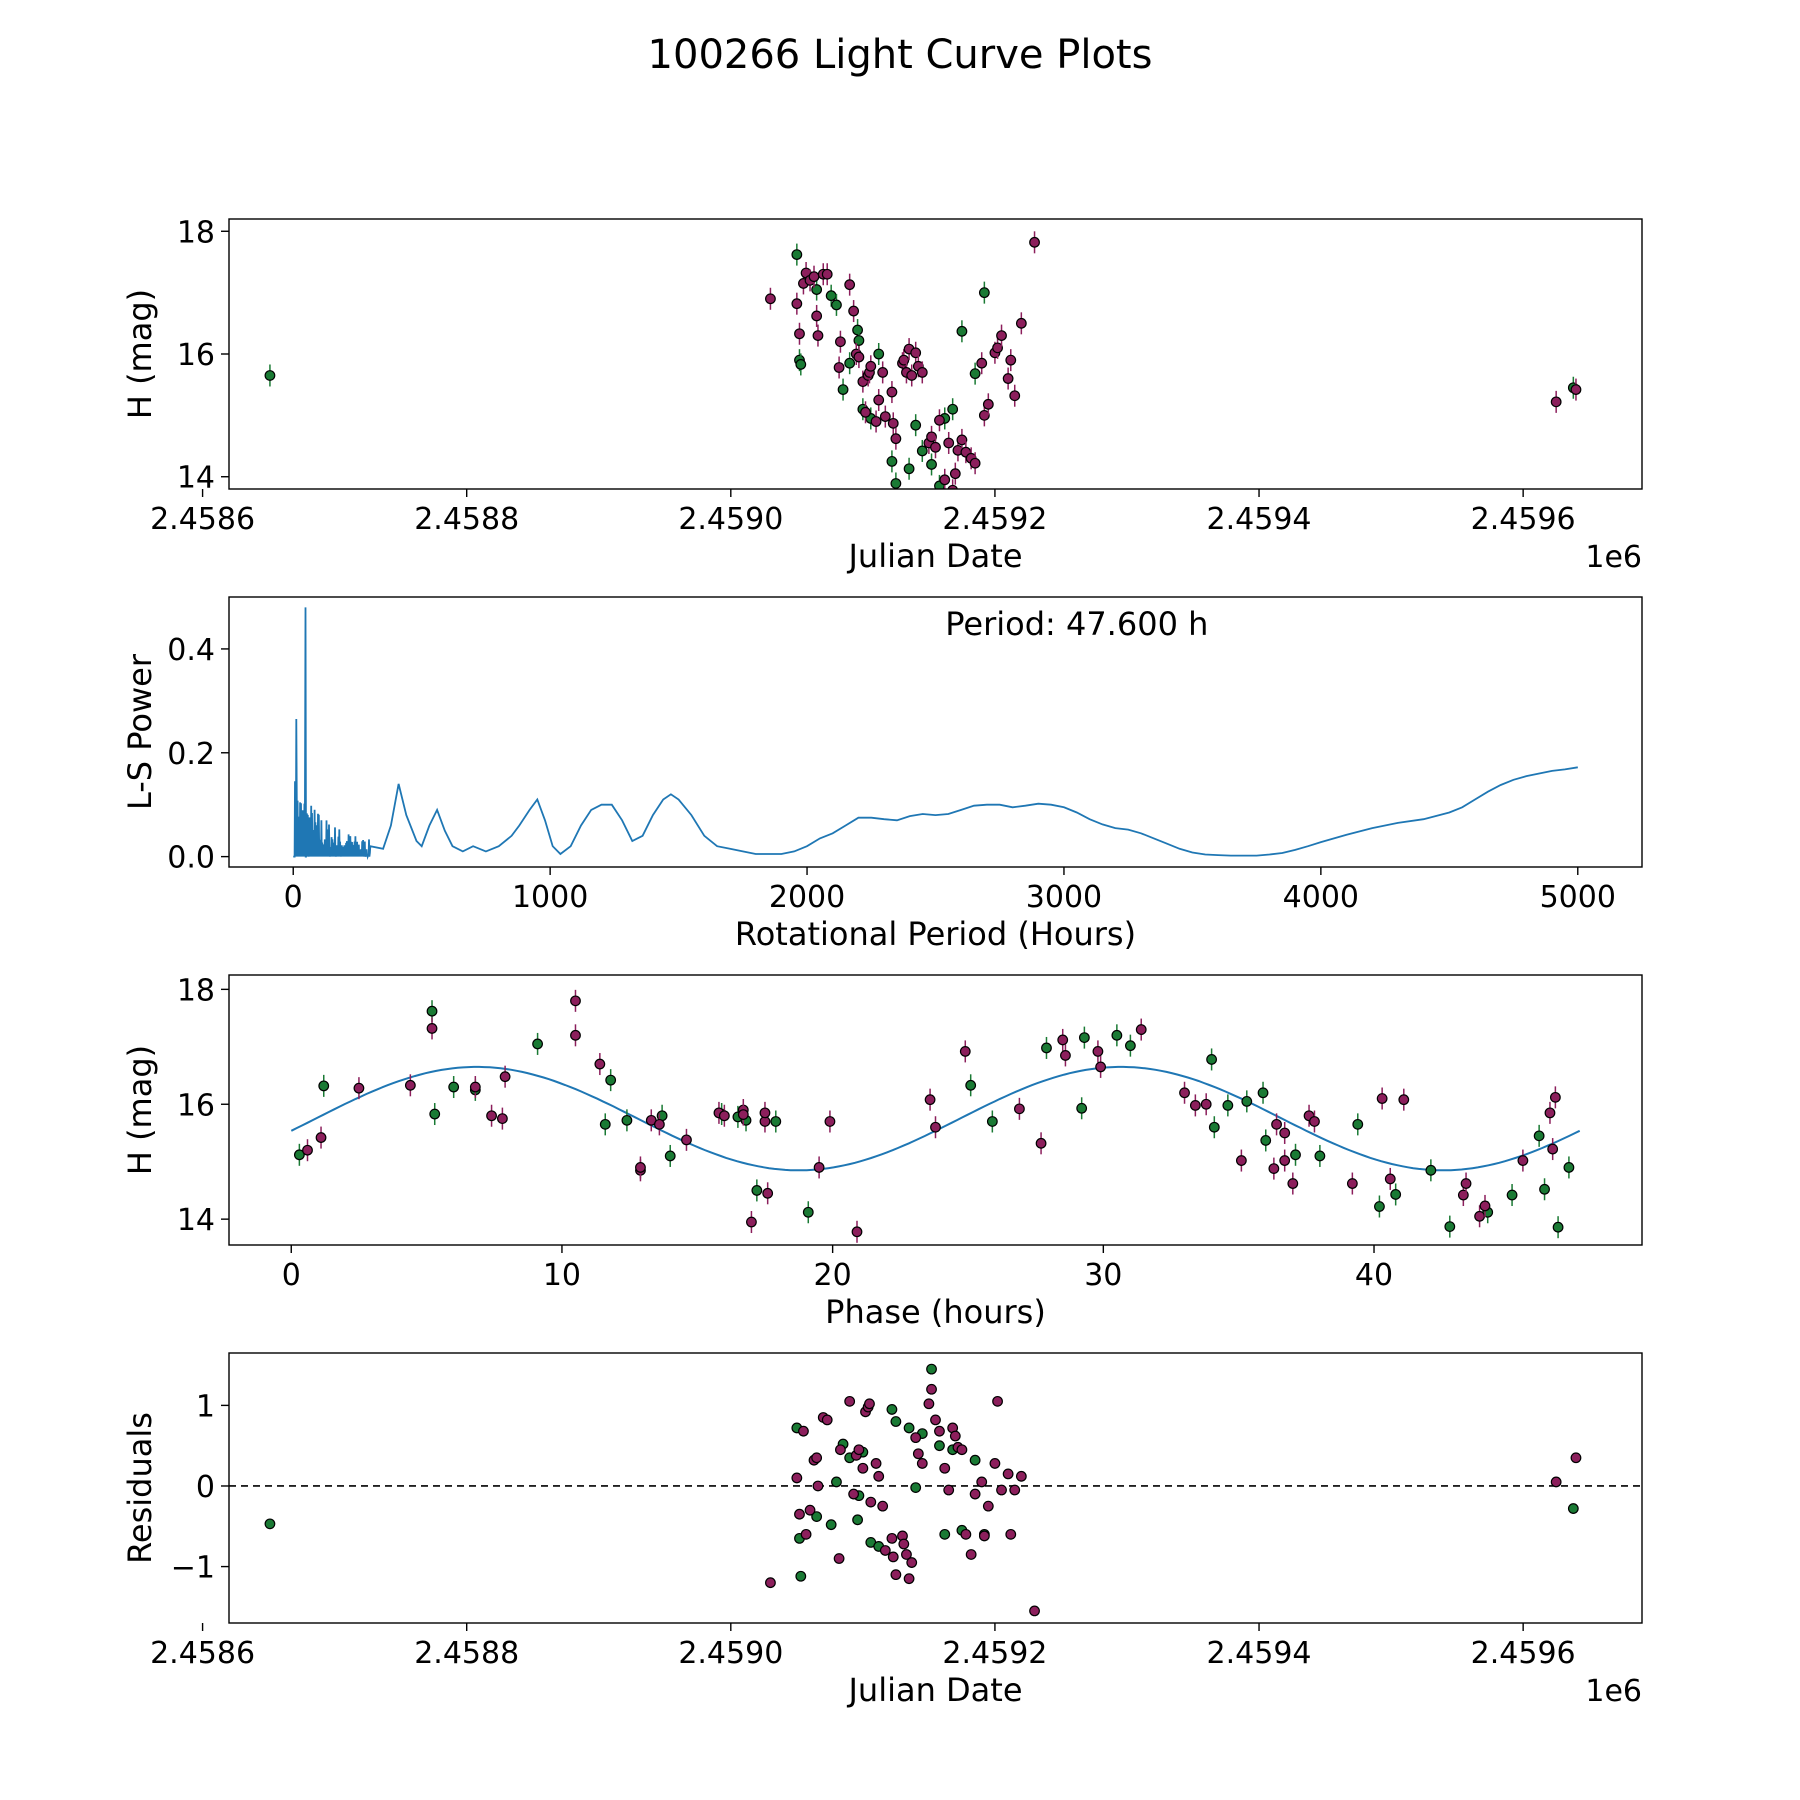 This screenshot has height=1800, width=1800. What do you see at coordinates (934, 556) in the screenshot?
I see `light-curve-xlabel: Julian Date` at bounding box center [934, 556].